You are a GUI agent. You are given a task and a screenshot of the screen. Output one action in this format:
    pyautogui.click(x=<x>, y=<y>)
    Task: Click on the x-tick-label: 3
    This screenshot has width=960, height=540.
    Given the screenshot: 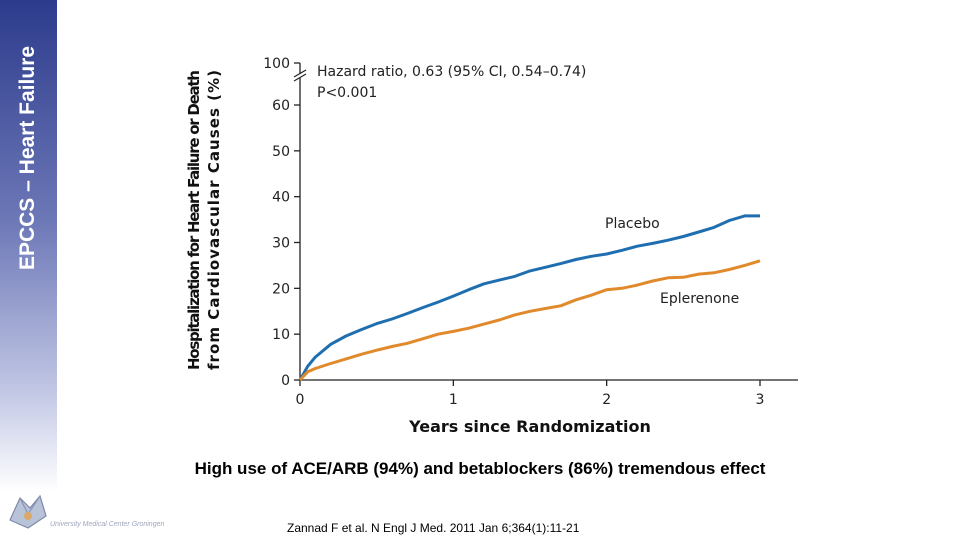 What is the action you would take?
    pyautogui.click(x=760, y=400)
    